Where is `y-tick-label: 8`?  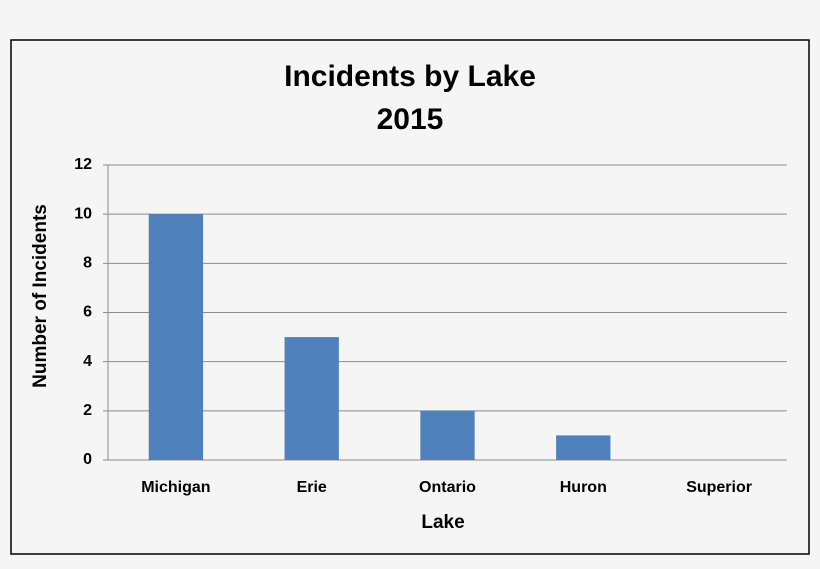
y-tick-label: 8 is located at coordinates (87, 263).